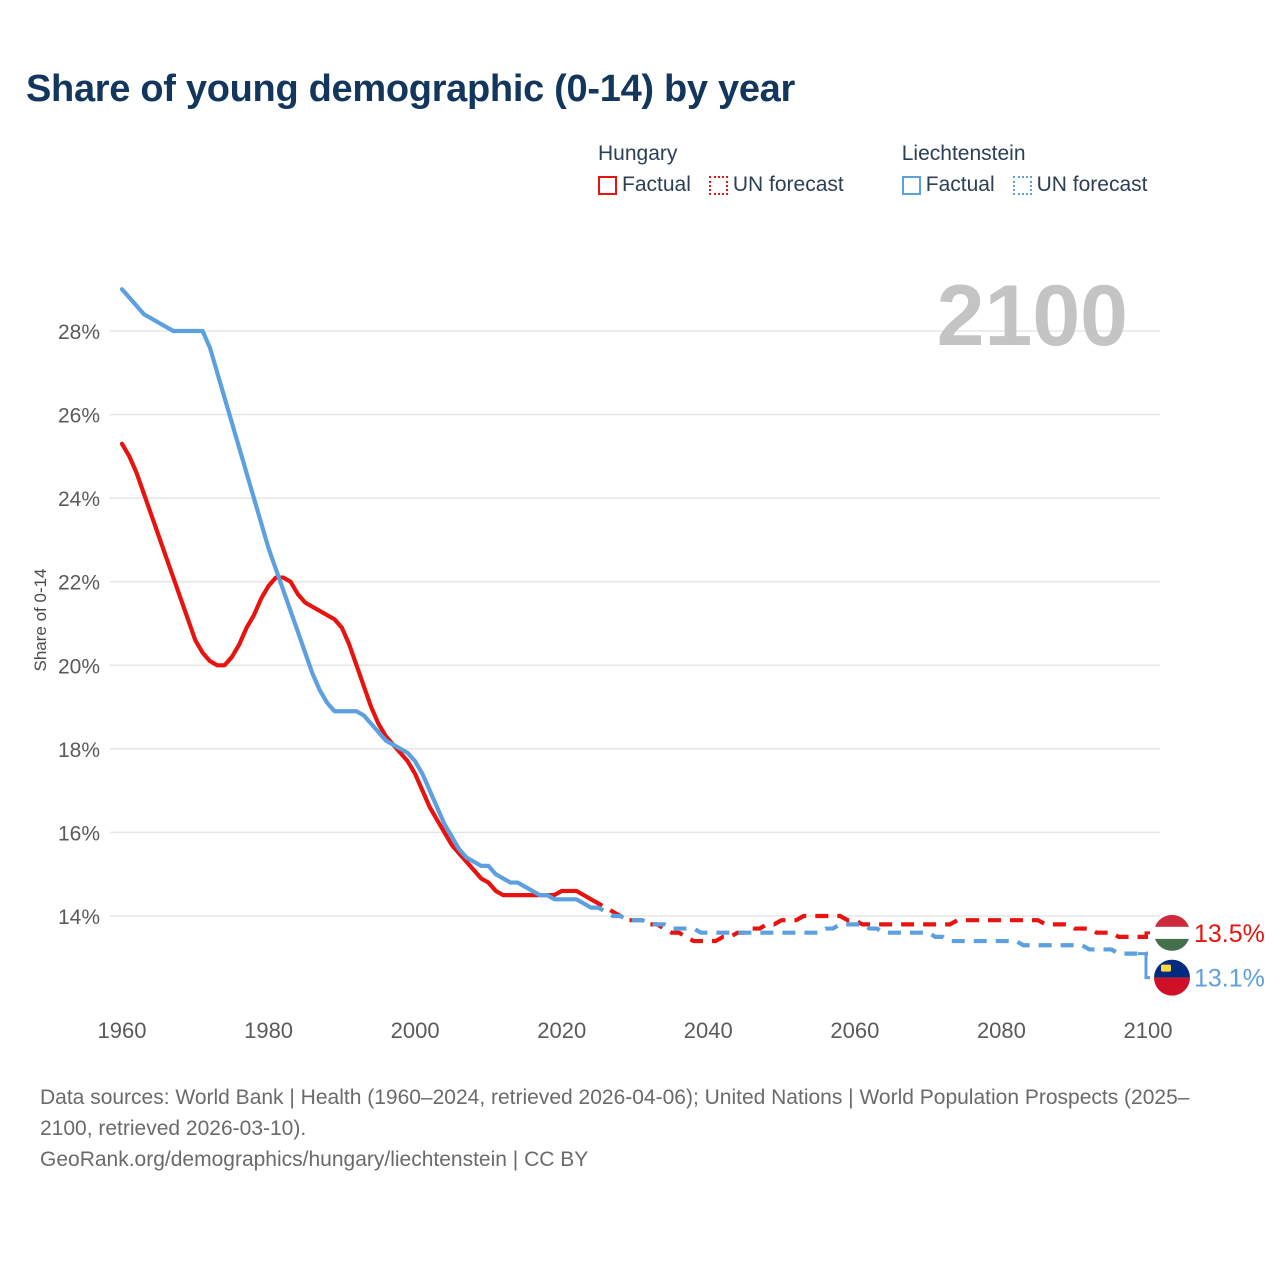 Image resolution: width=1280 pixels, height=1280 pixels. What do you see at coordinates (79, 750) in the screenshot?
I see `y-axis-tick: 18%` at bounding box center [79, 750].